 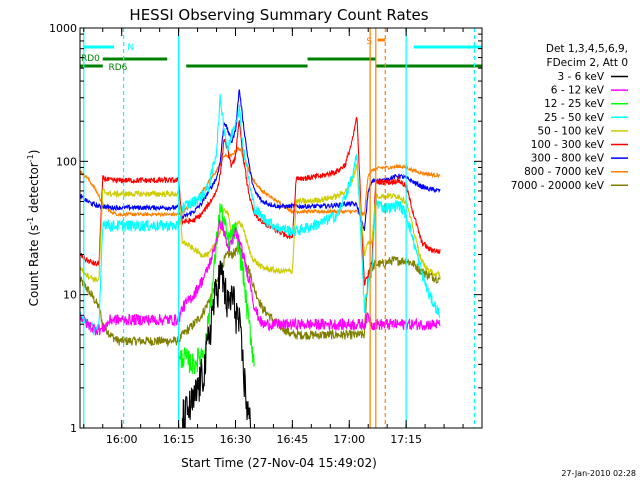 I want to click on flag-label-rd0: RD0, so click(x=90, y=59).